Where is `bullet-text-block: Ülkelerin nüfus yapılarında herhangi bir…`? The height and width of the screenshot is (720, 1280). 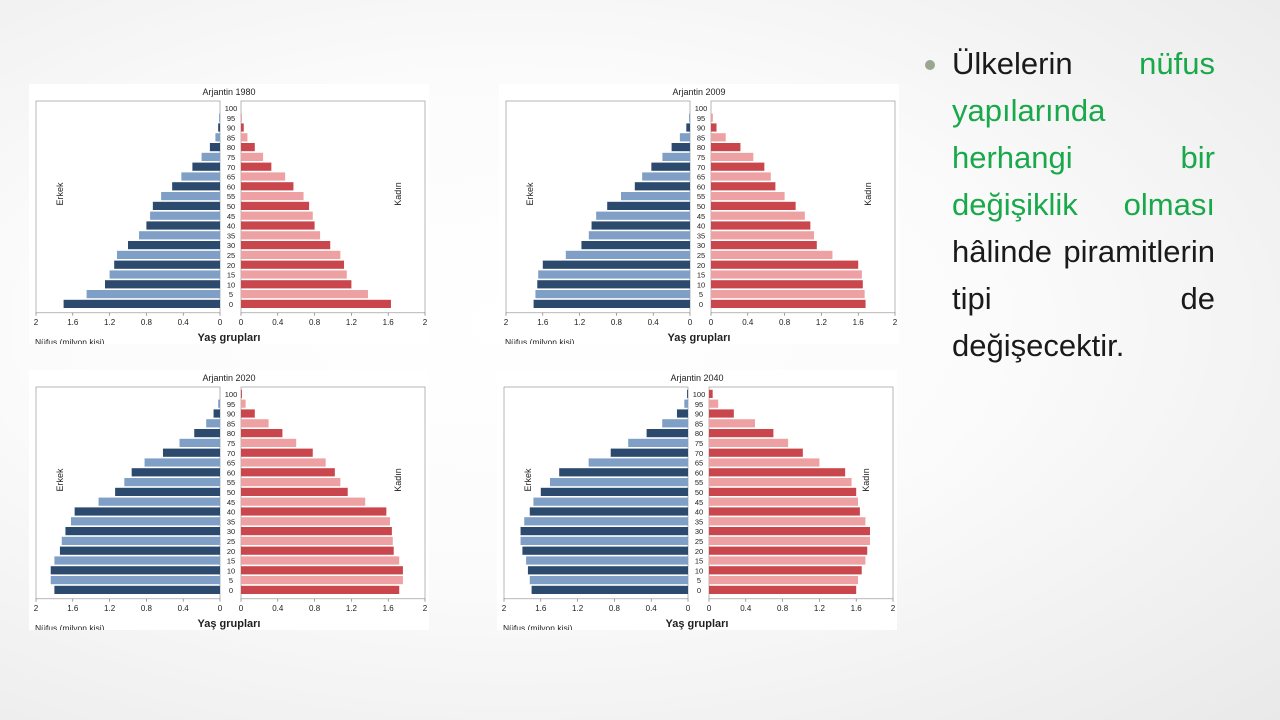 bullet-text-block: Ülkelerin nüfus yapılarında herhangi bir… is located at coordinates (1070, 204).